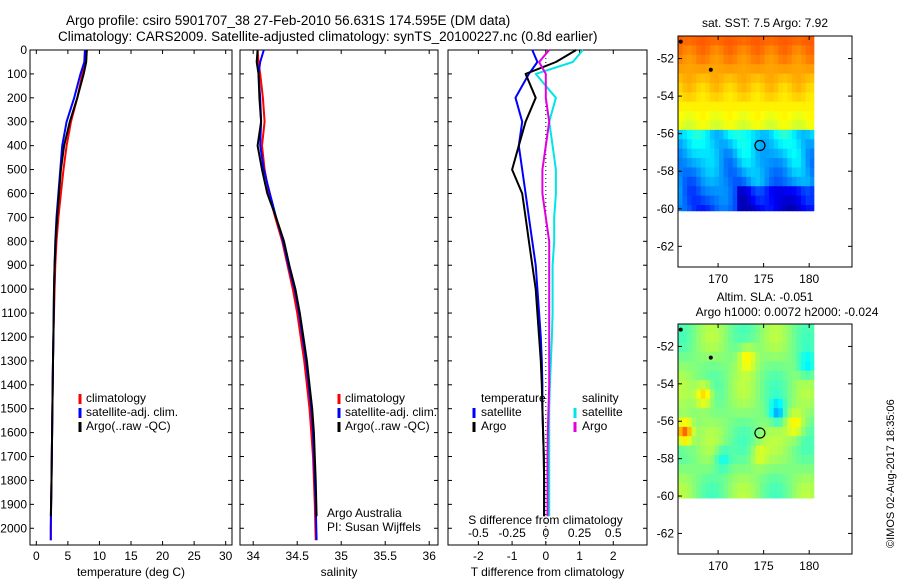 Image resolution: width=900 pixels, height=580 pixels. I want to click on panel-2-xtick-label: -2, so click(478, 556).